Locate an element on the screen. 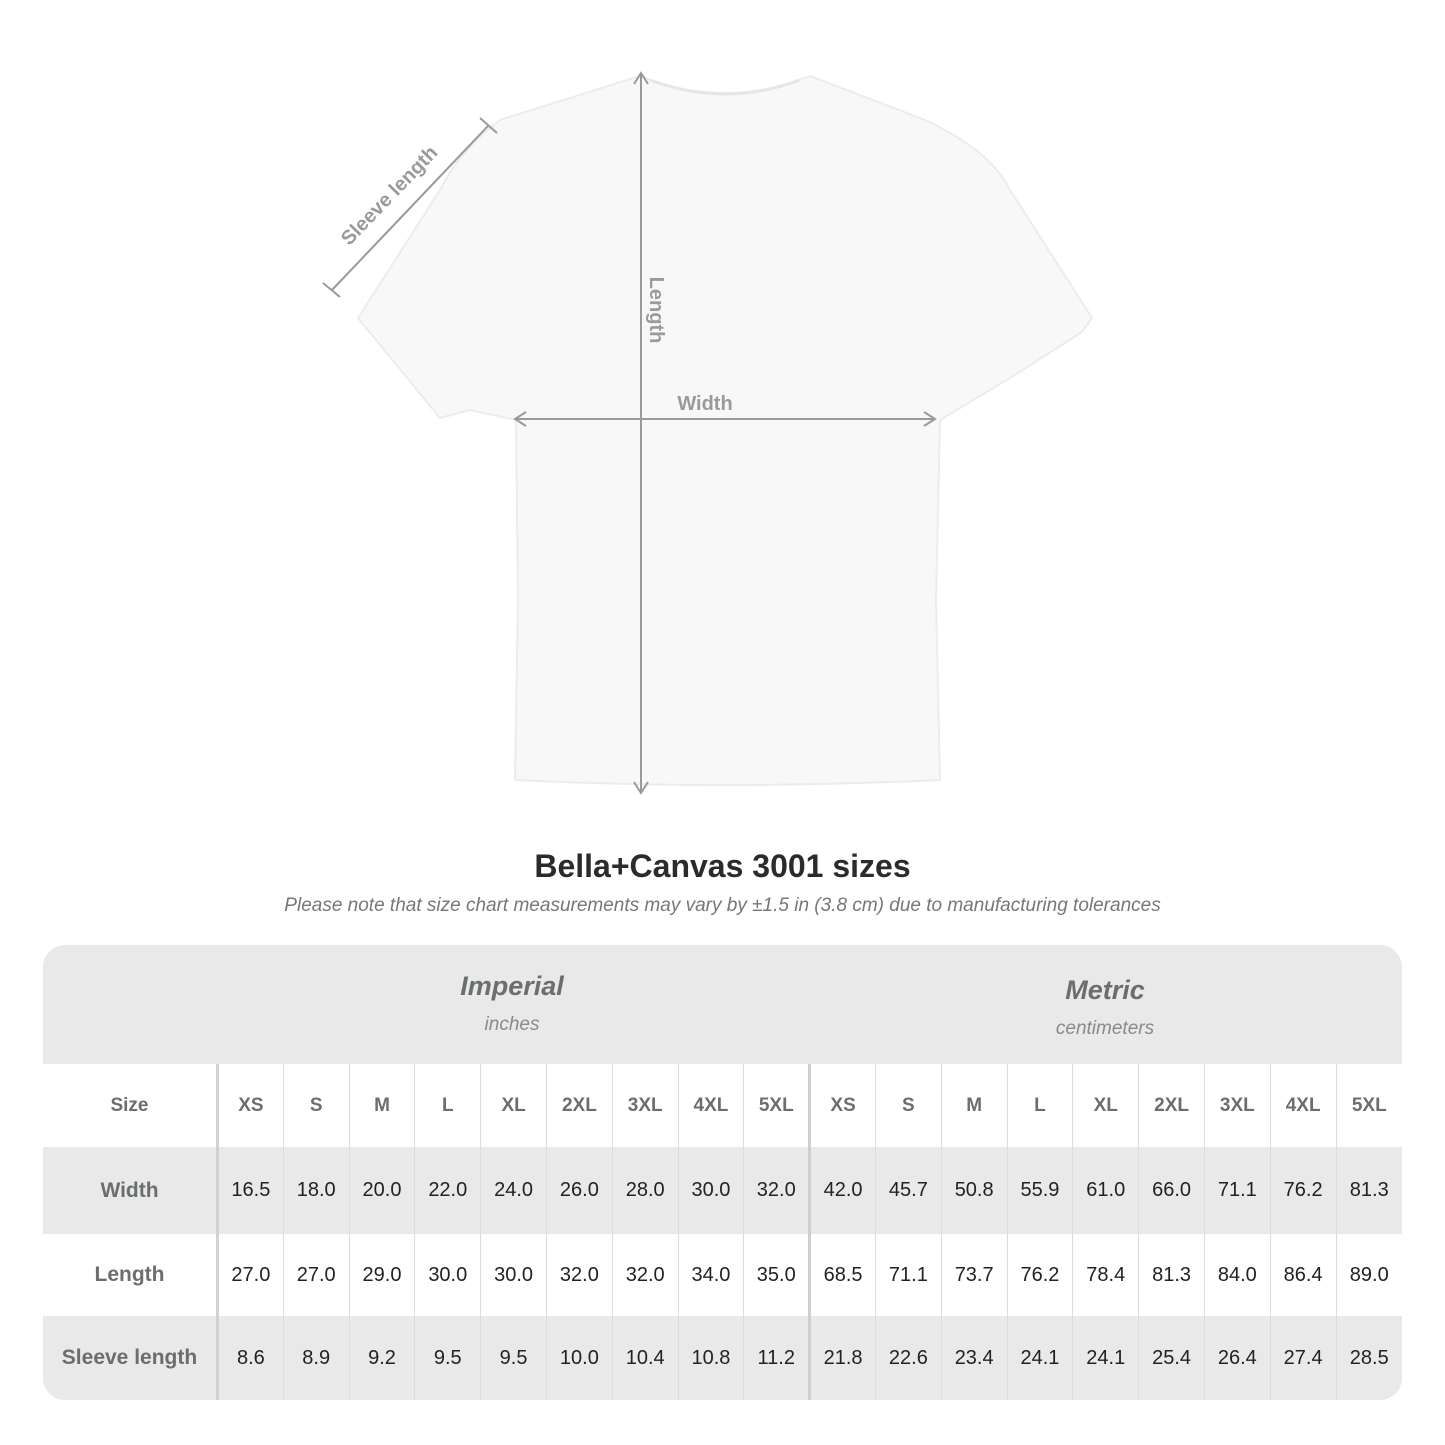 Image resolution: width=1445 pixels, height=1445 pixels. table-cell: 20.0 is located at coordinates (381, 1190).